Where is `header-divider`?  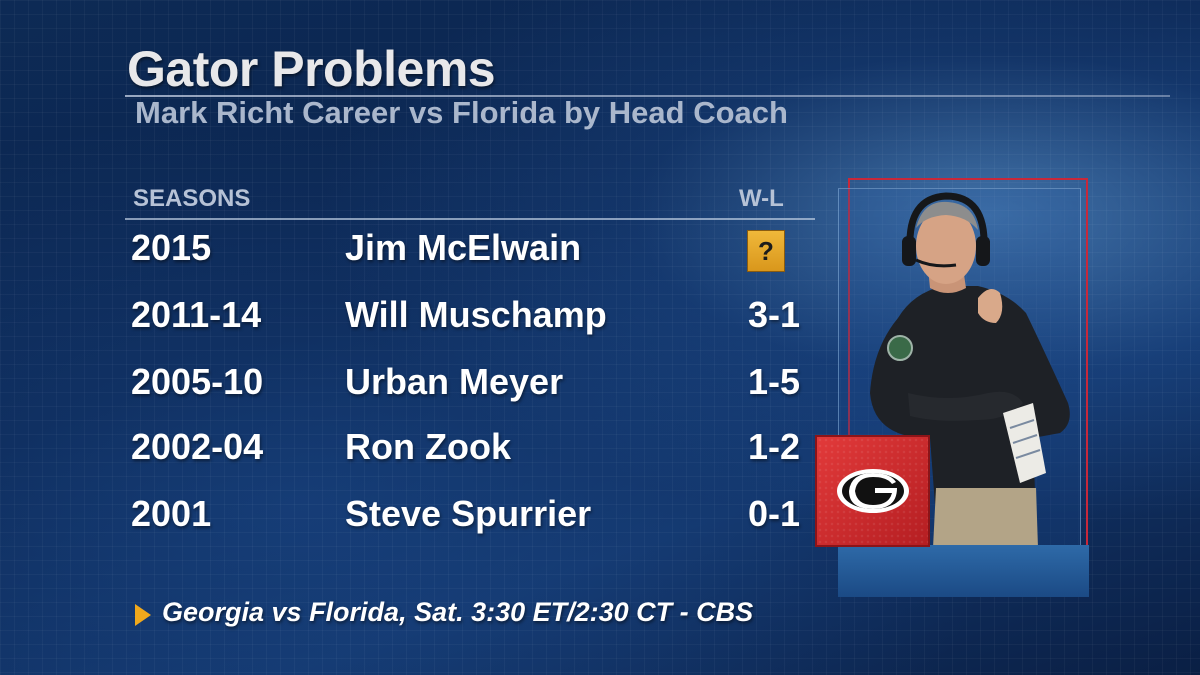
header-divider is located at coordinates (470, 219).